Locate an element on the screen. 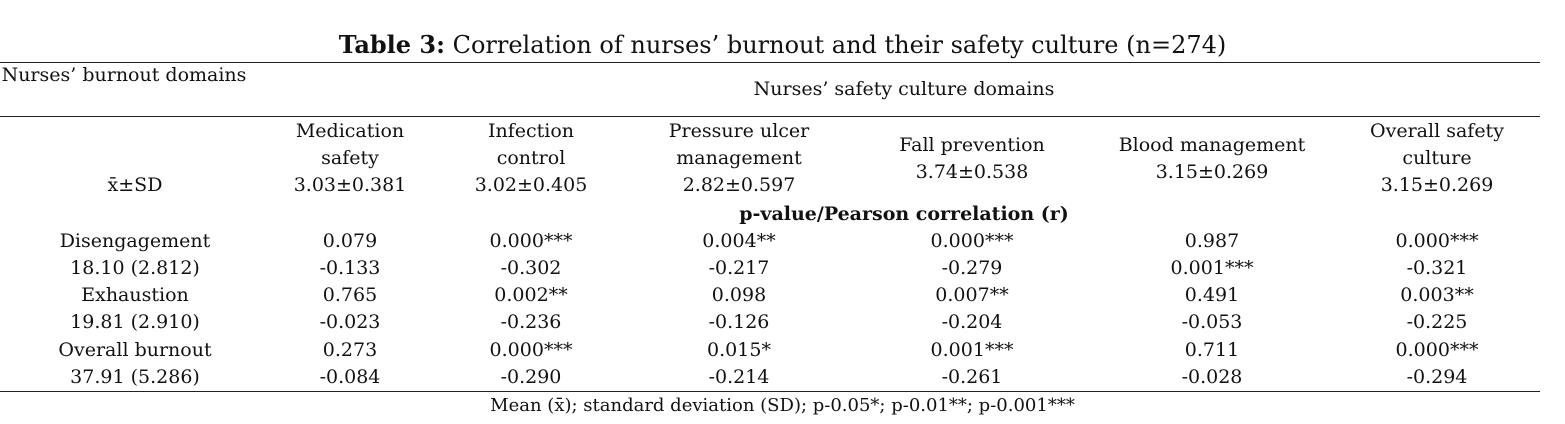 The image size is (1565, 424). correlation-cell: -0.053 is located at coordinates (1212, 322).